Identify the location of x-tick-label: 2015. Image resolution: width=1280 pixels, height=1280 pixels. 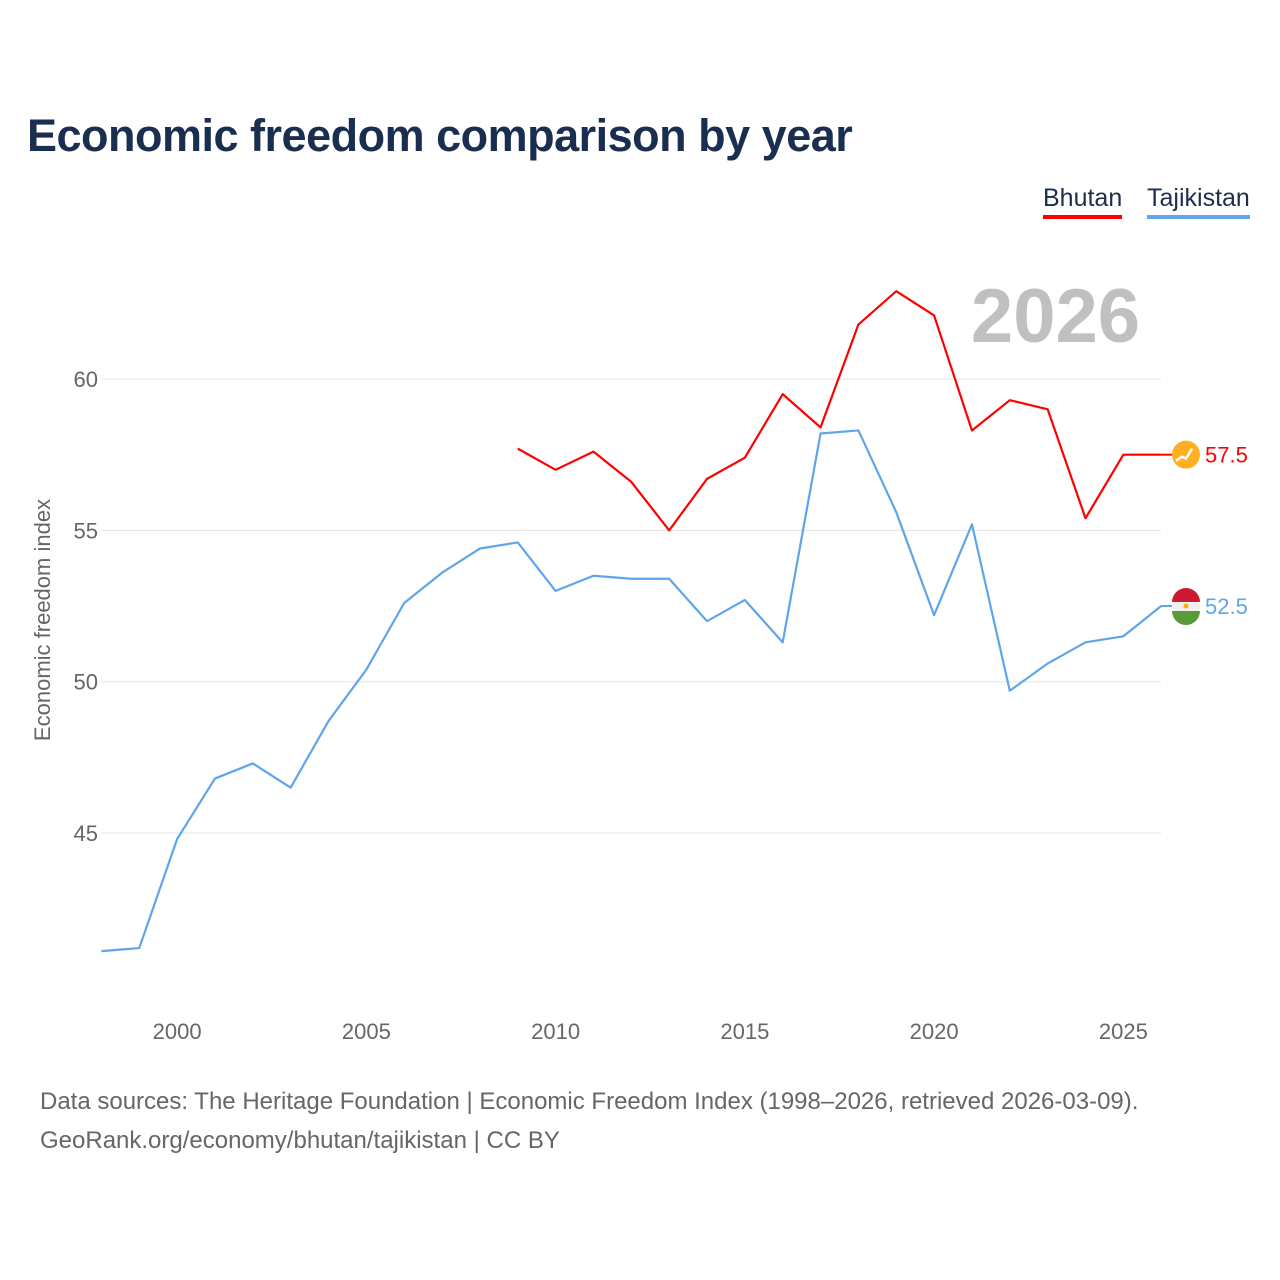
(744, 1031).